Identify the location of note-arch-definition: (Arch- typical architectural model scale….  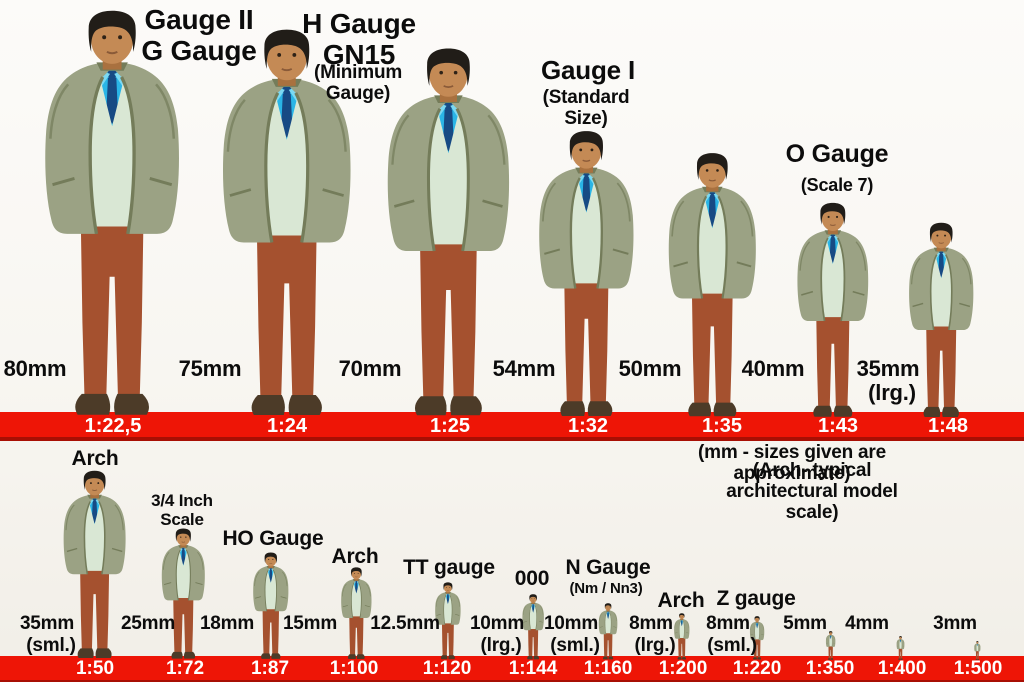
(812, 491).